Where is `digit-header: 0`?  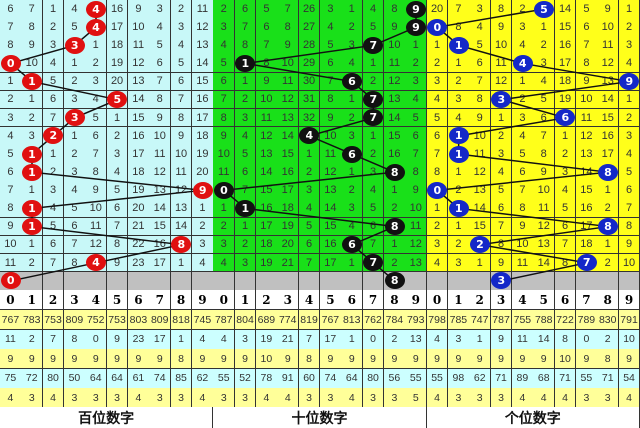
digit-header: 0 is located at coordinates (224, 300).